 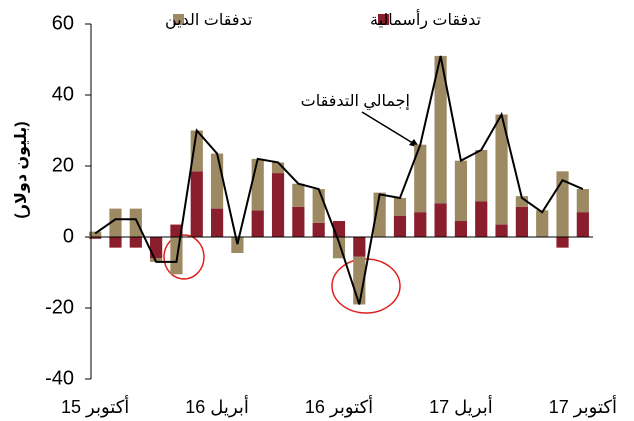 What do you see at coordinates (21, 169) in the screenshot?
I see `y-axis-label: (بليون دولار)` at bounding box center [21, 169].